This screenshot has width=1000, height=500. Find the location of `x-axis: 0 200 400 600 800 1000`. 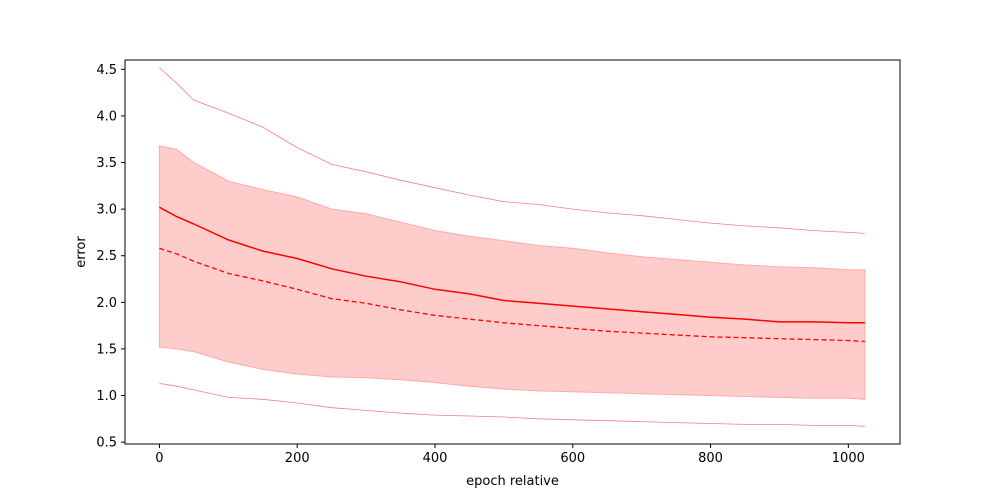

x-axis: 0 200 400 600 800 1000 is located at coordinates (510, 455).